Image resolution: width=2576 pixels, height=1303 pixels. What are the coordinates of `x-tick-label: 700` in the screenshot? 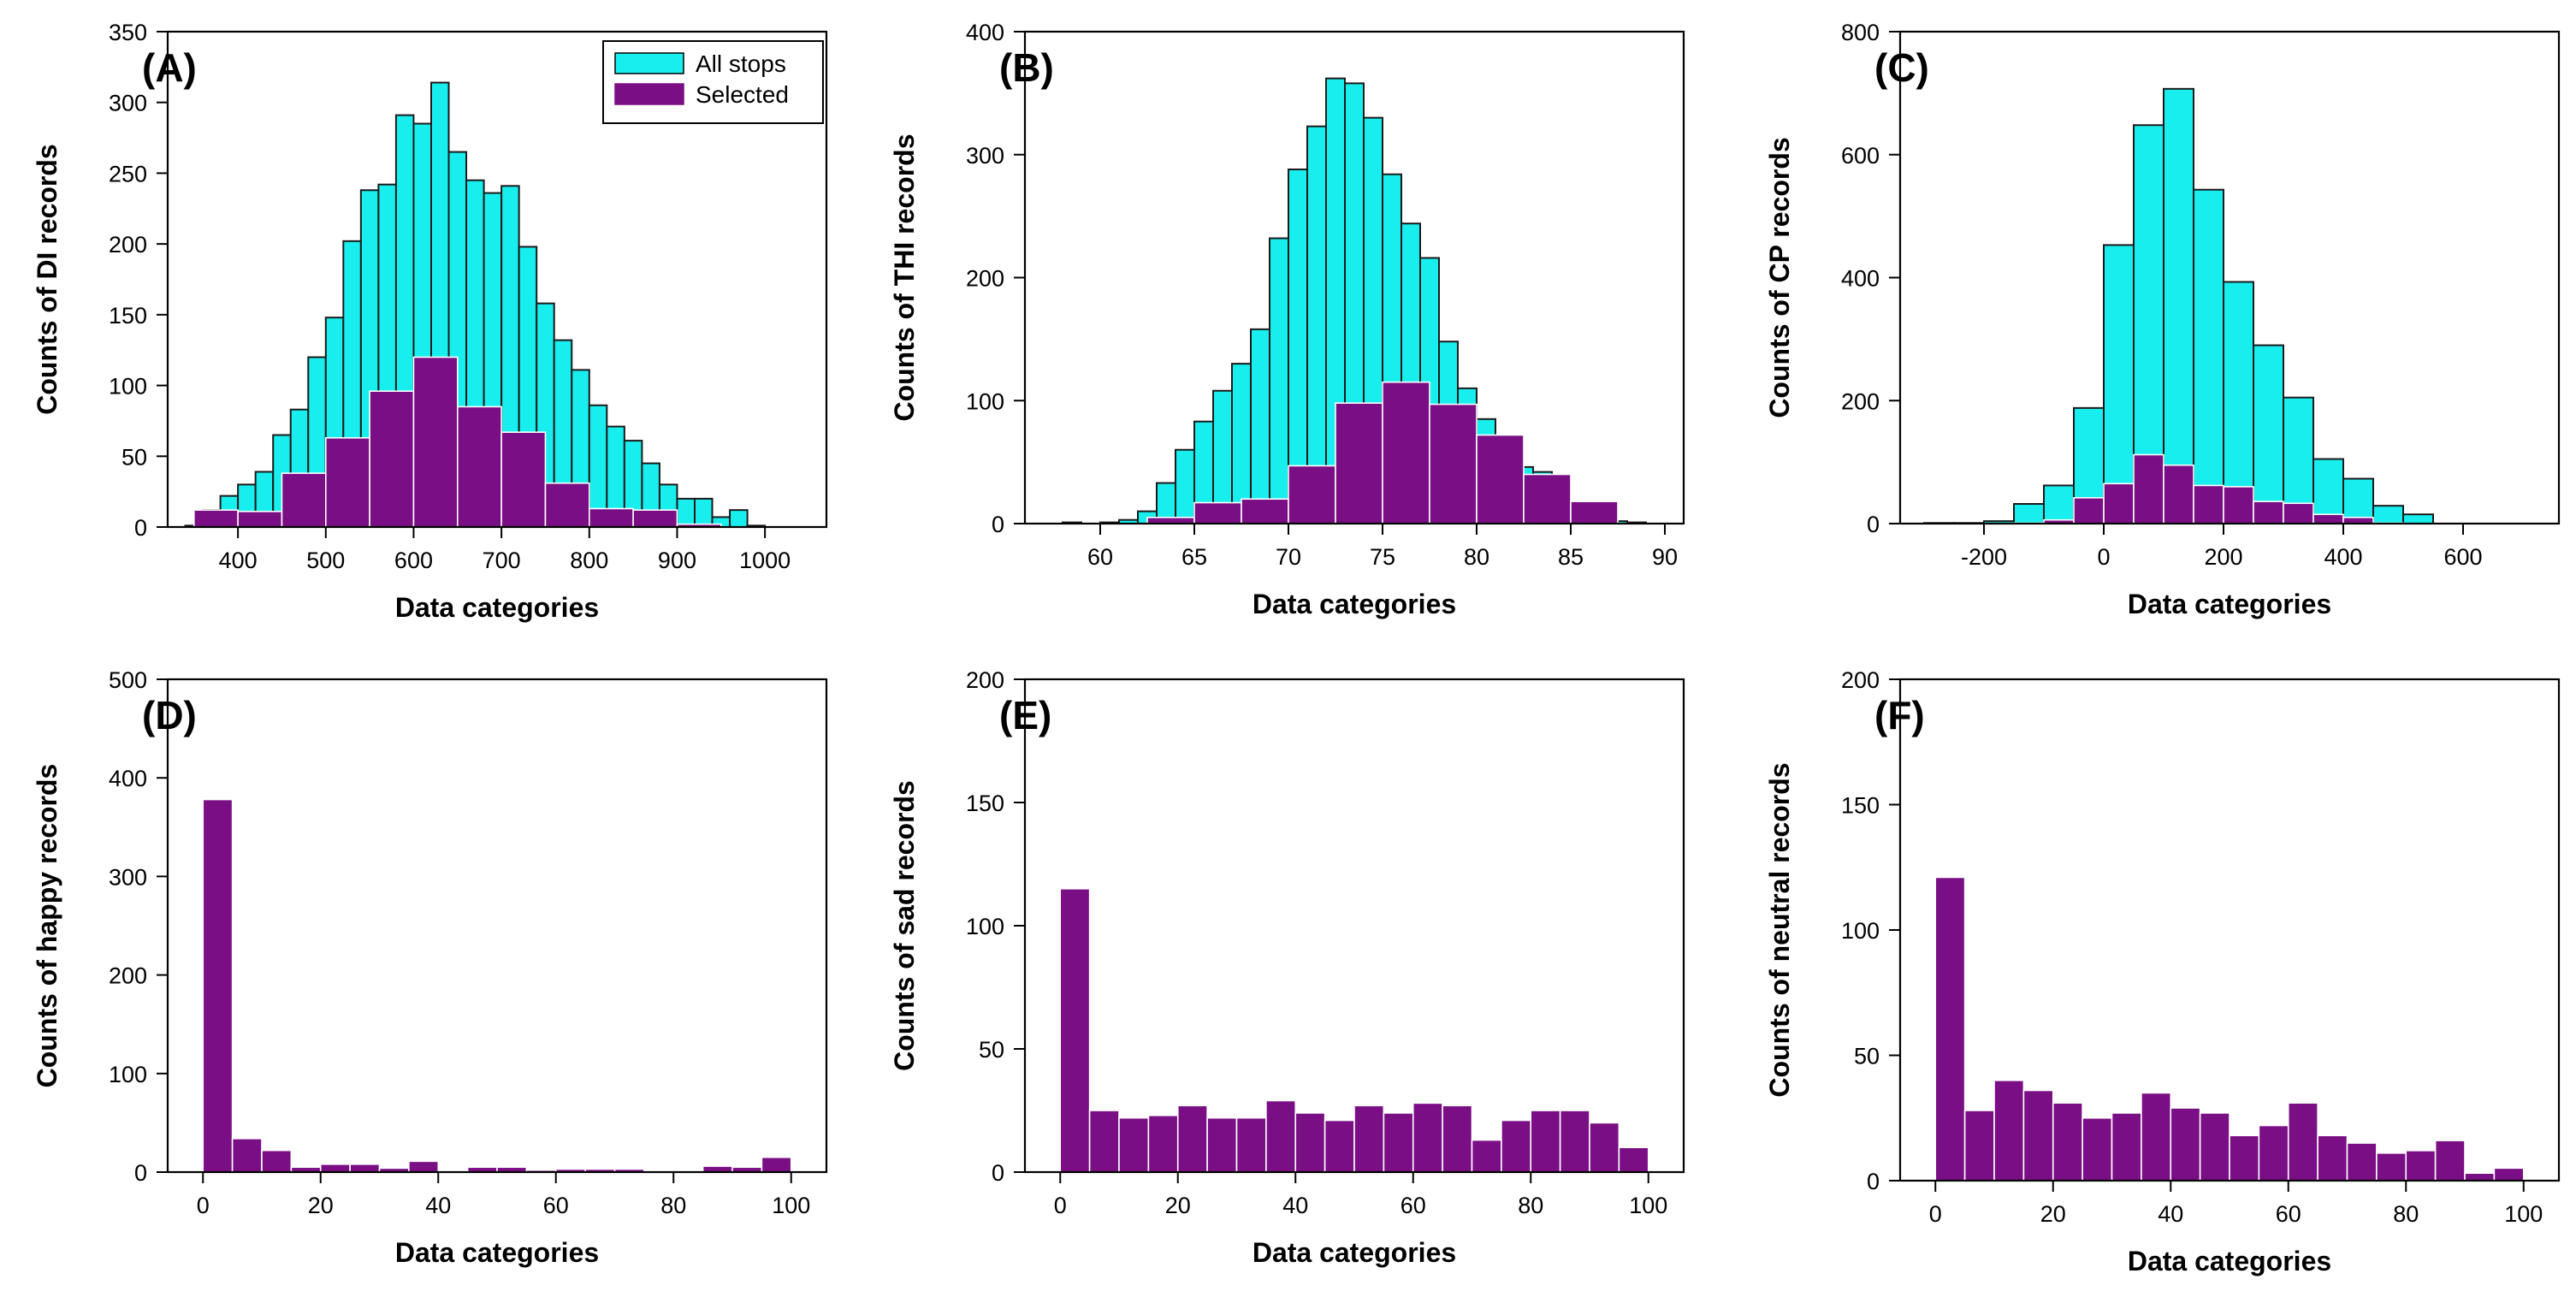 It's located at (502, 560).